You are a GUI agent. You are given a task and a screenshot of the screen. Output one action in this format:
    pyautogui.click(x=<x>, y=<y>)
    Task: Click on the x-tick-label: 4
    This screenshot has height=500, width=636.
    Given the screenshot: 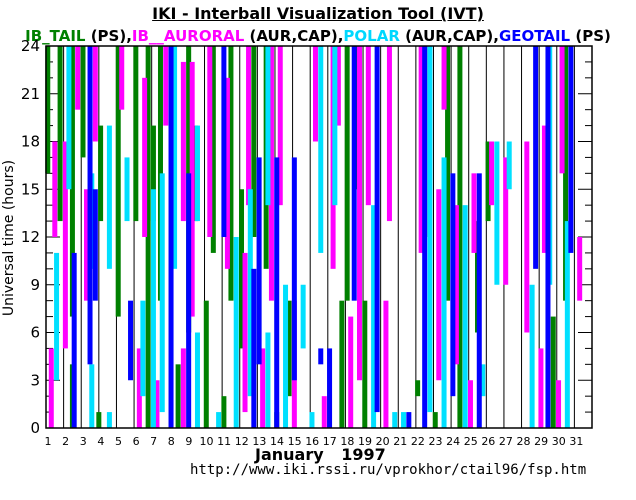 What is the action you would take?
    pyautogui.click(x=100, y=441)
    